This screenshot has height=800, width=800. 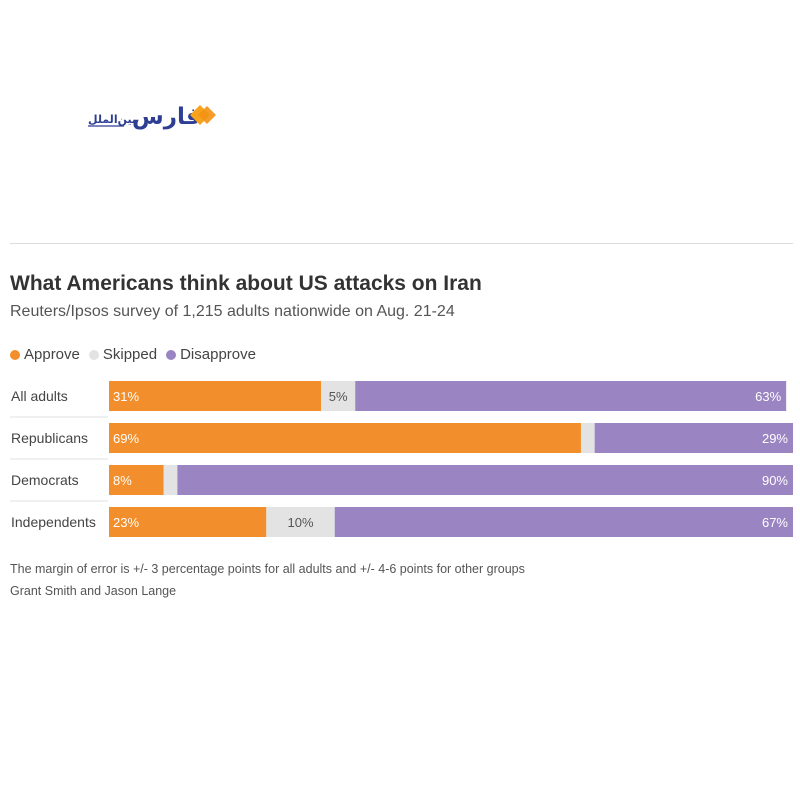 I want to click on data-label-disapprove-democrats: 90%, so click(x=775, y=480).